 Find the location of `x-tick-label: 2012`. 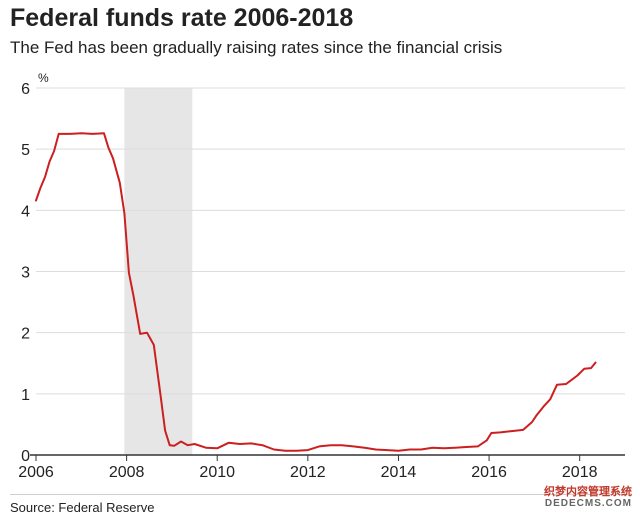

x-tick-label: 2012 is located at coordinates (308, 472).